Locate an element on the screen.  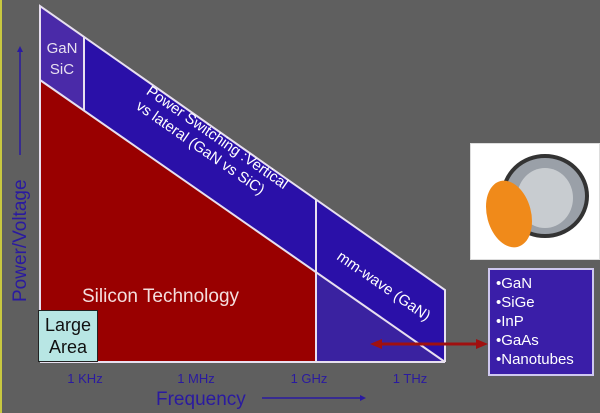
x-tick-1mhz: 1 MHz is located at coordinates (196, 378).